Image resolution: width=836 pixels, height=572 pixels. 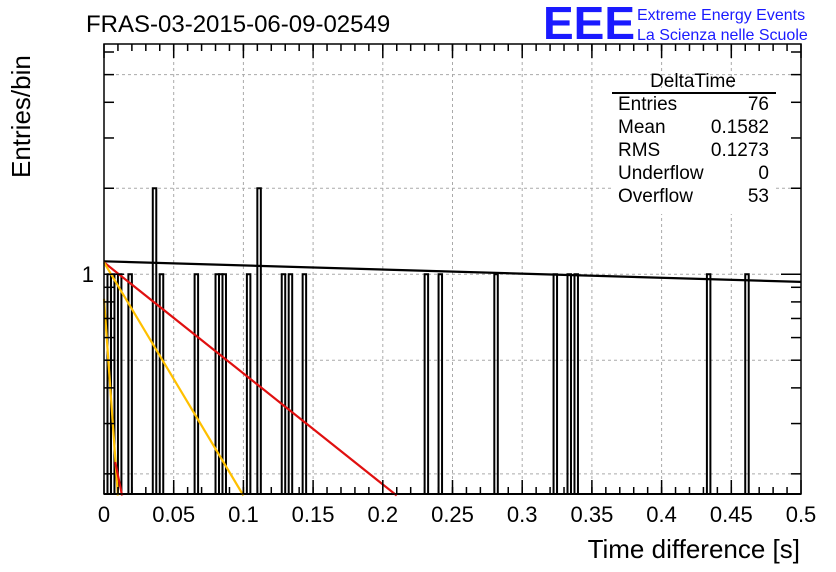 I want to click on x-tick-label: 0.45, so click(x=731, y=514).